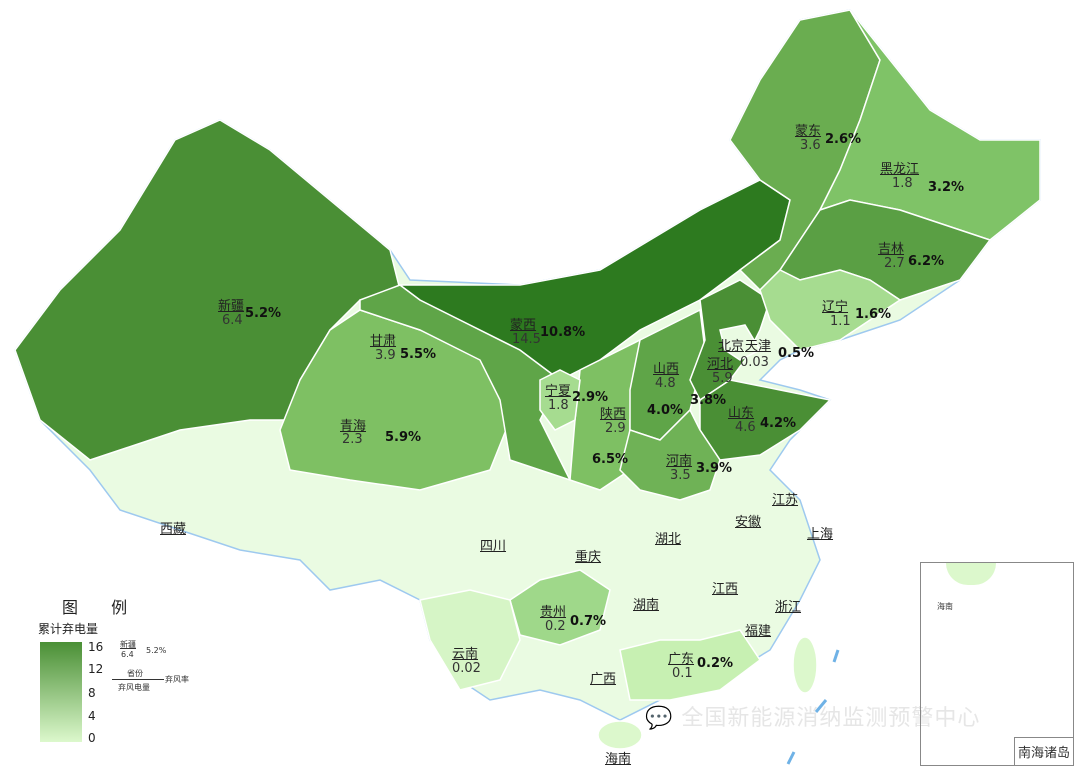 This screenshot has width=1080, height=772. I want to click on region-name-sichuan: 四川, so click(493, 546).